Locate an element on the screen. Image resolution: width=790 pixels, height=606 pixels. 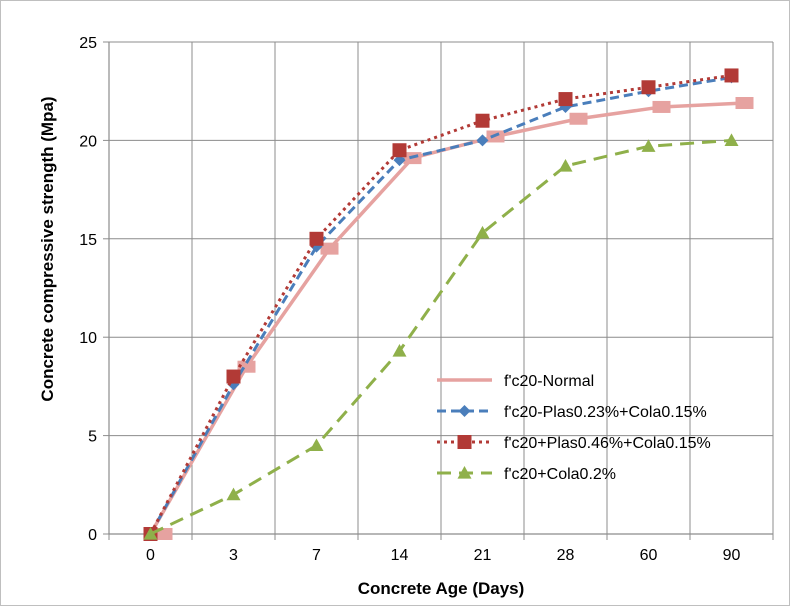
x-tick-label: 60 is located at coordinates (649, 555).